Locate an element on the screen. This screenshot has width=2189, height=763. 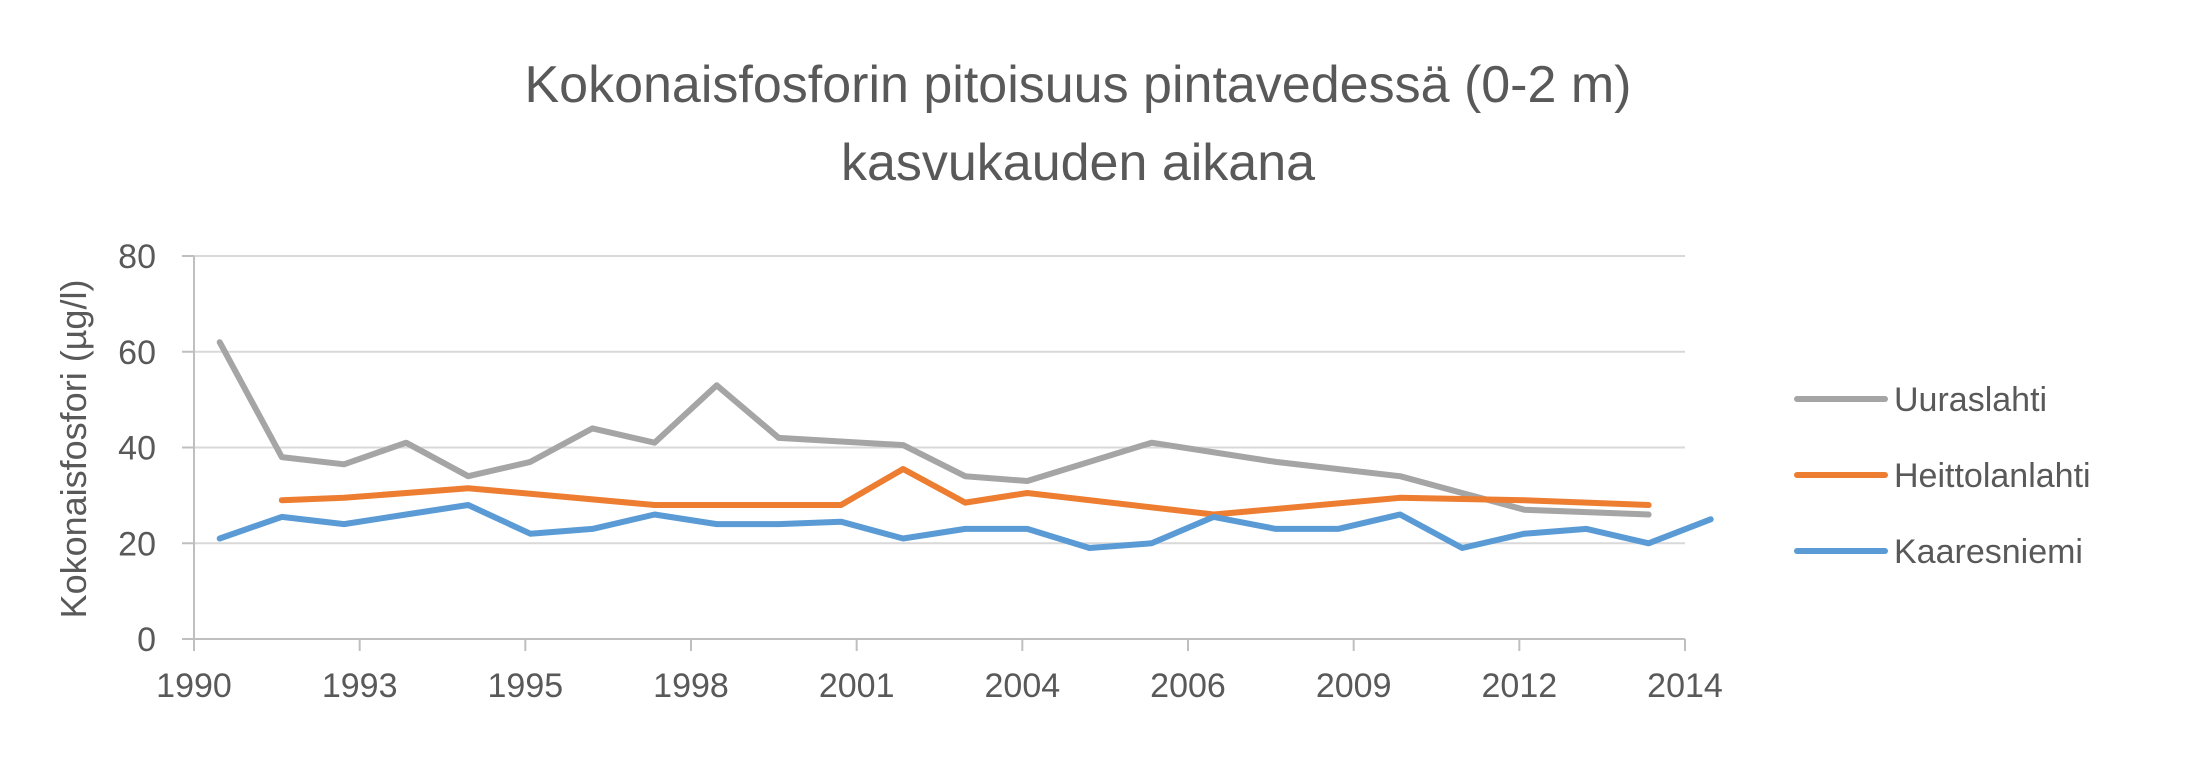
y-tick-label: 0 is located at coordinates (146, 640).